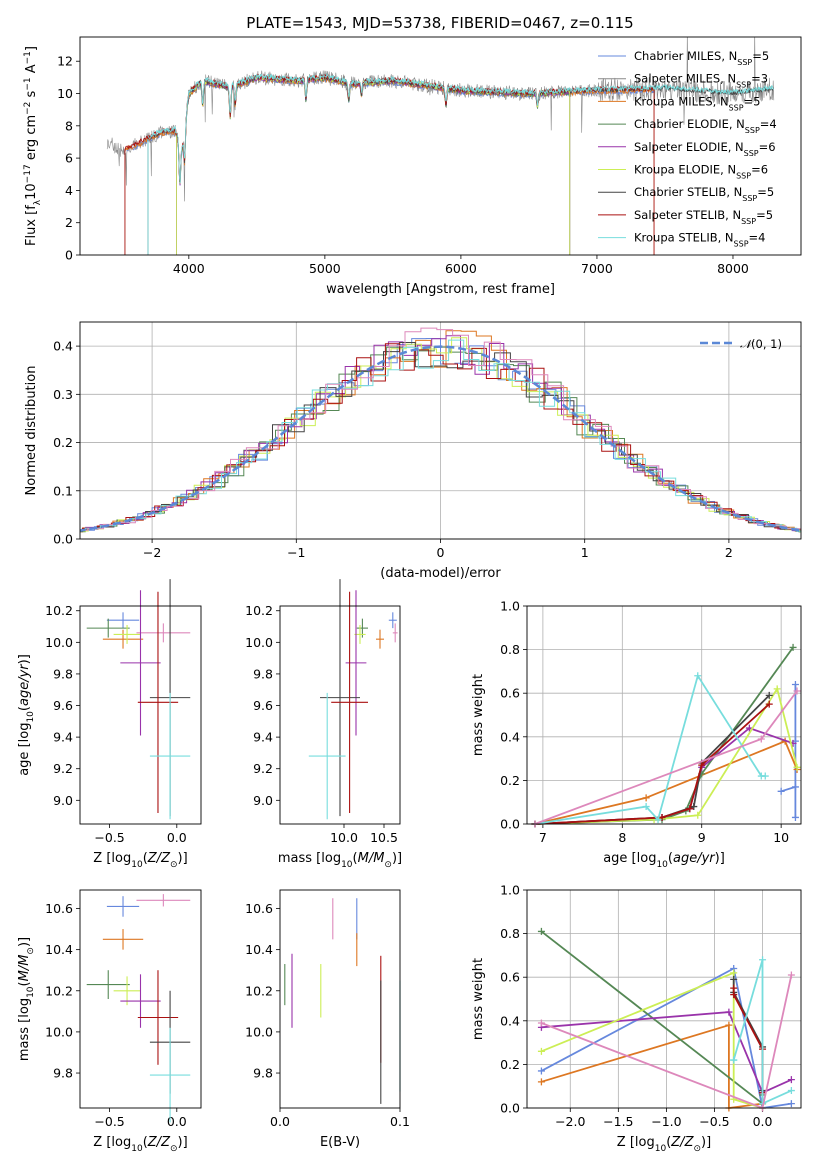 This screenshot has height=1170, width=819. I want to click on x-tick-label: 8000, so click(733, 268).